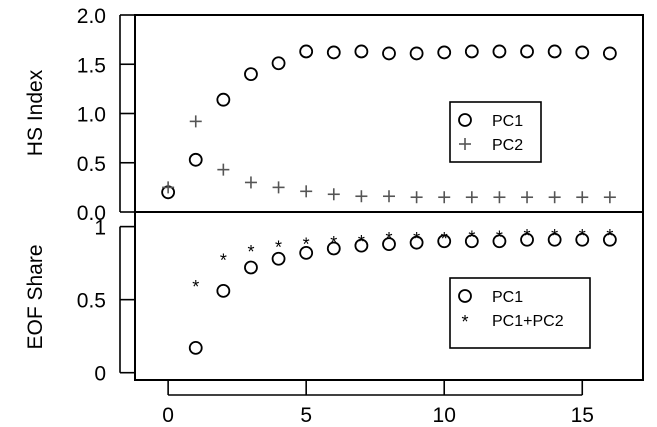 The image size is (657, 427). I want to click on y-tick-label-hs-3: 1.5, so click(91, 65).